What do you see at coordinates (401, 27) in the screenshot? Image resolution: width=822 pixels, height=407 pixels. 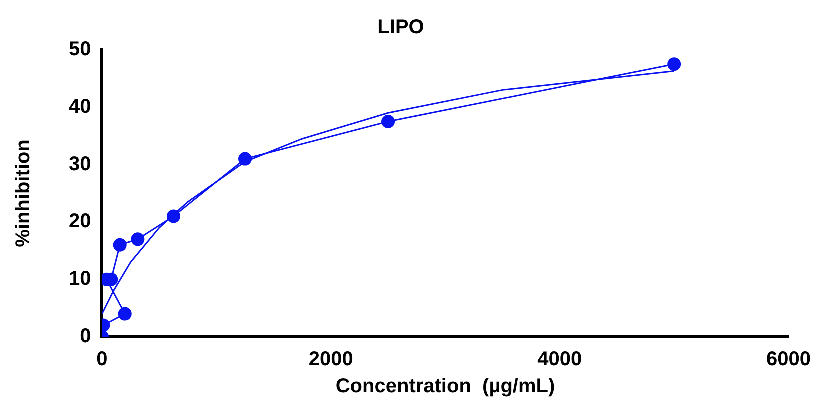 I see `chart-title: LIPO` at bounding box center [401, 27].